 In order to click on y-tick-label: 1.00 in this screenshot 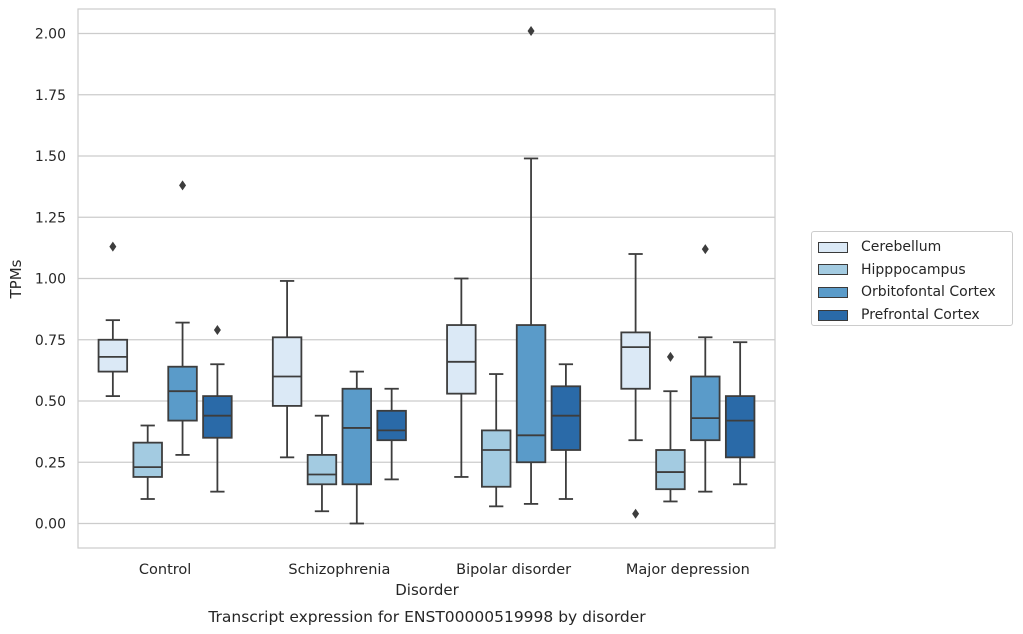, I will do `click(50, 280)`.